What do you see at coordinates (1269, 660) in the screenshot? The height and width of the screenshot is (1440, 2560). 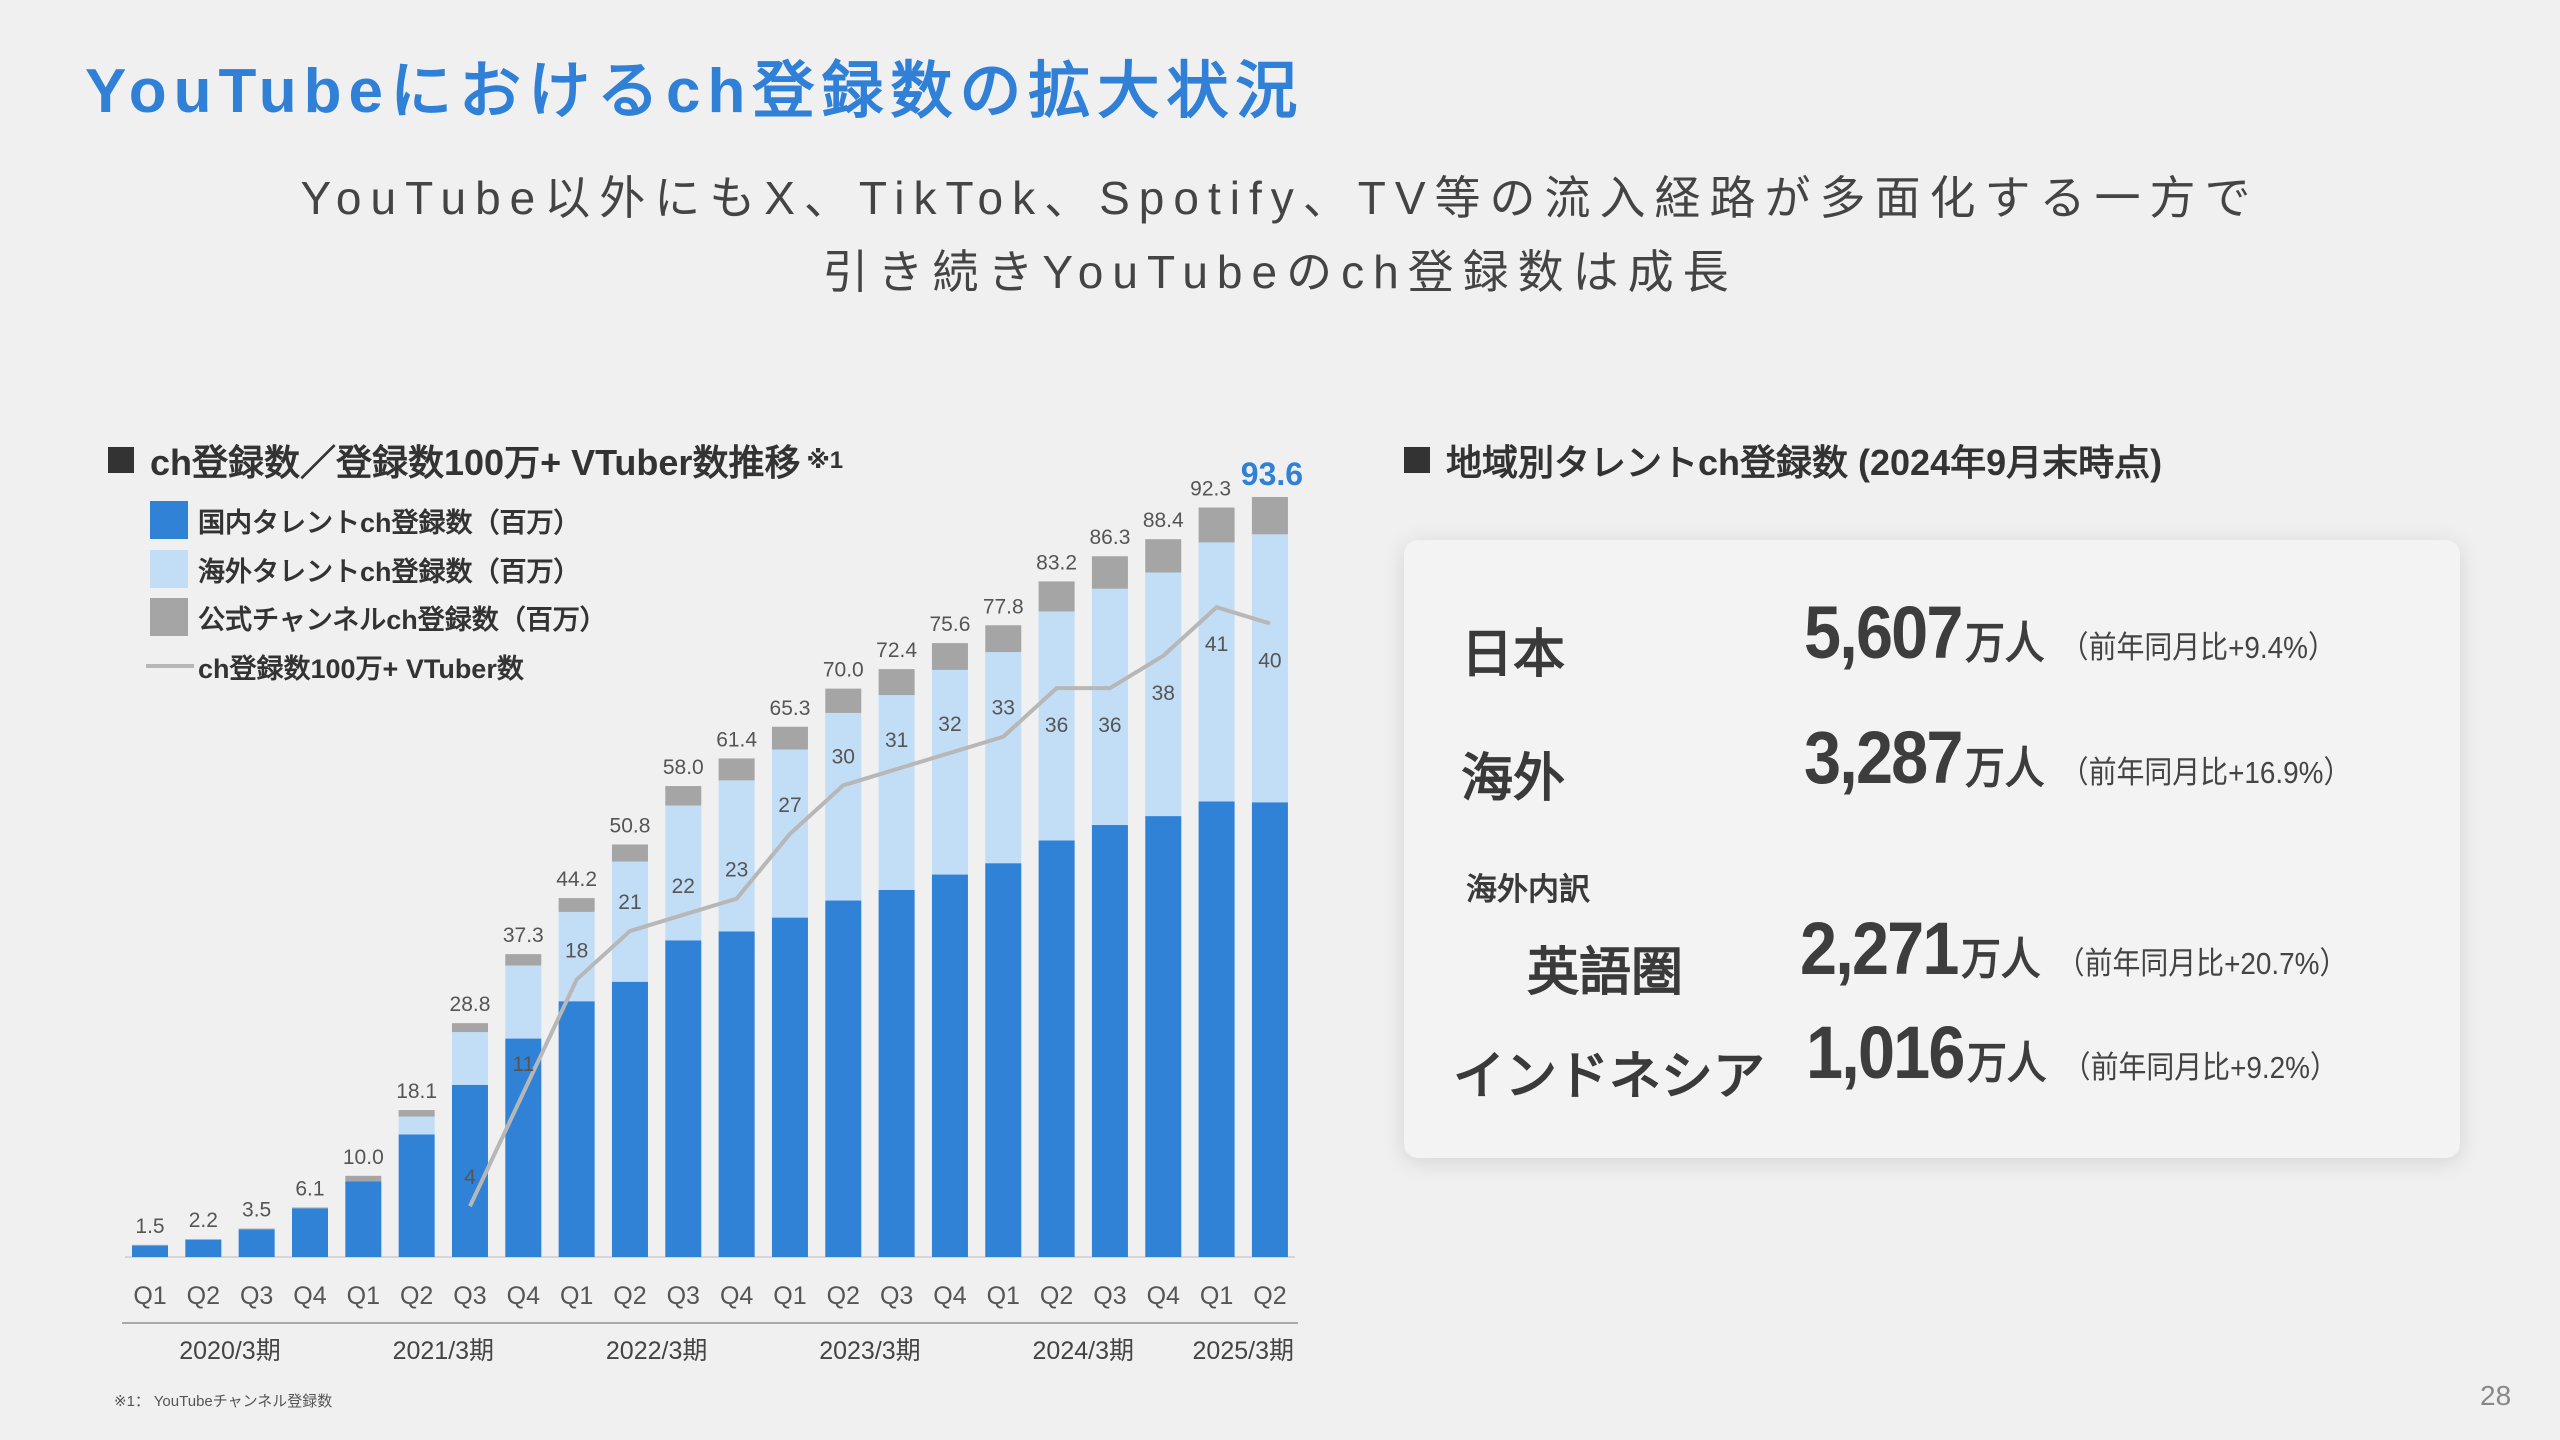 I see `vtuber-count-label: 40` at bounding box center [1269, 660].